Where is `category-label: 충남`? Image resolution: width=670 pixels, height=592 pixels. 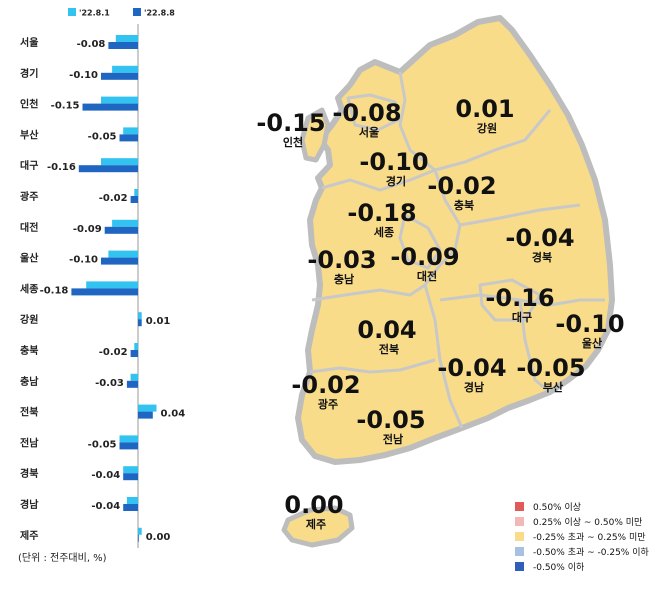 category-label: 충남 is located at coordinates (29, 381).